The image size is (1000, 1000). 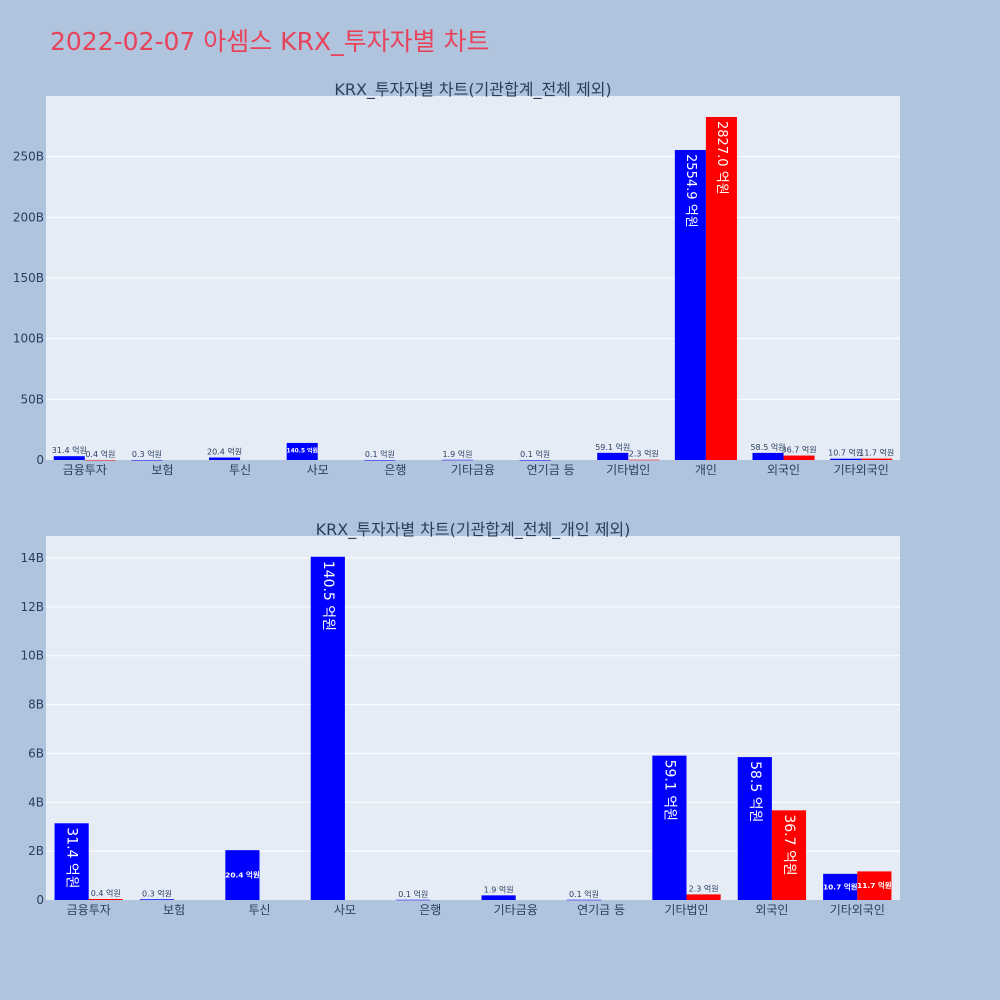 I want to click on y-tick-label: 8B, so click(x=36, y=705).